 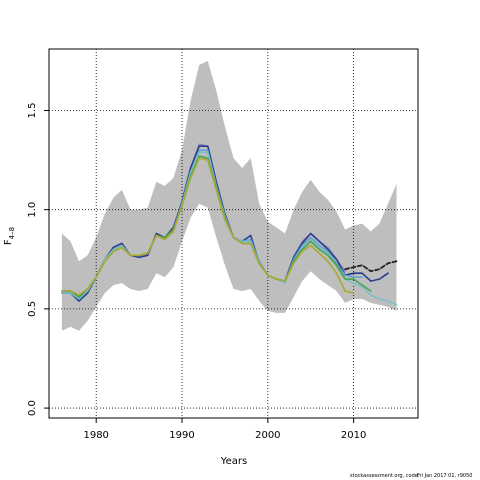 What do you see at coordinates (353, 435) in the screenshot?
I see `x-tick-label: 2010` at bounding box center [353, 435].